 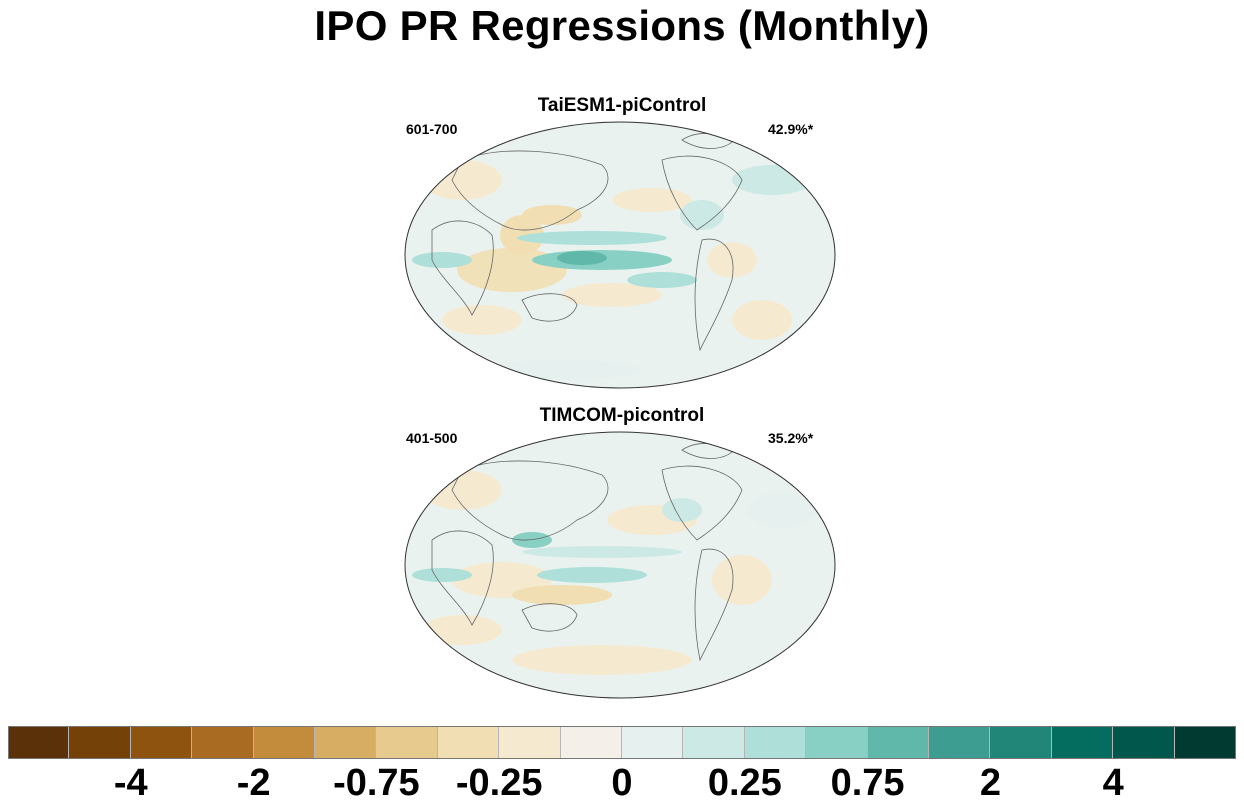 I want to click on colorbar-tick-label: 4, so click(x=1113, y=783).